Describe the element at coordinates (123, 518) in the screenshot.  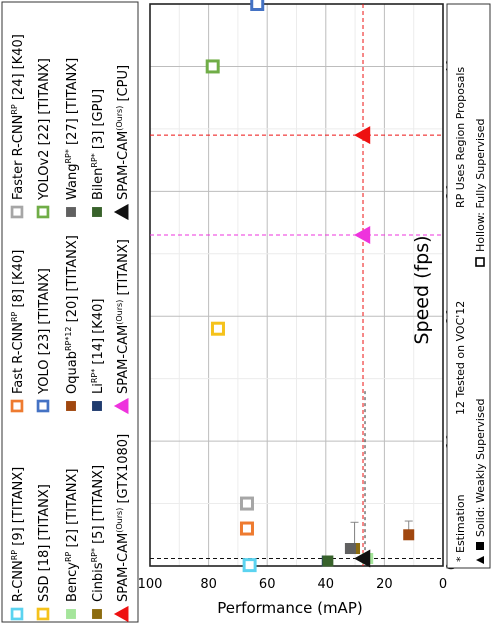
I see `legend-label: SPAM-CAM(Ours) [GTX1080]` at that location.